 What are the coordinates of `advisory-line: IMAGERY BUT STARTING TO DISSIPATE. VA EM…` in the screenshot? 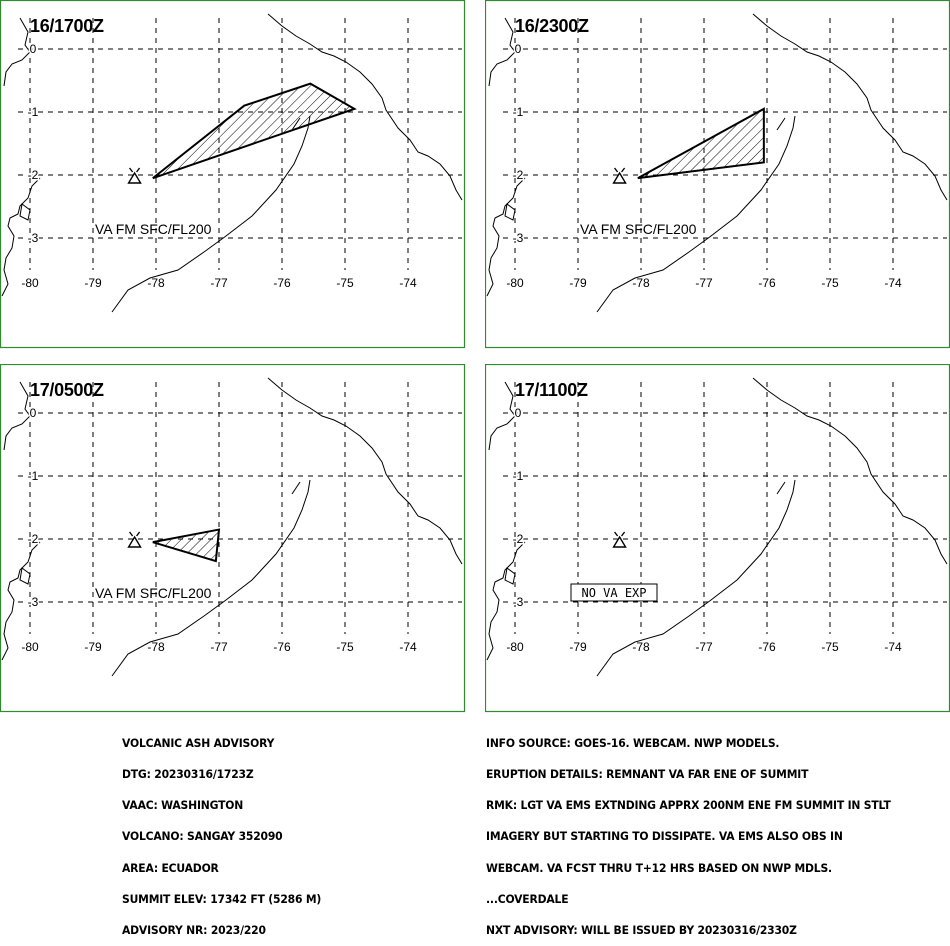 It's located at (664, 836).